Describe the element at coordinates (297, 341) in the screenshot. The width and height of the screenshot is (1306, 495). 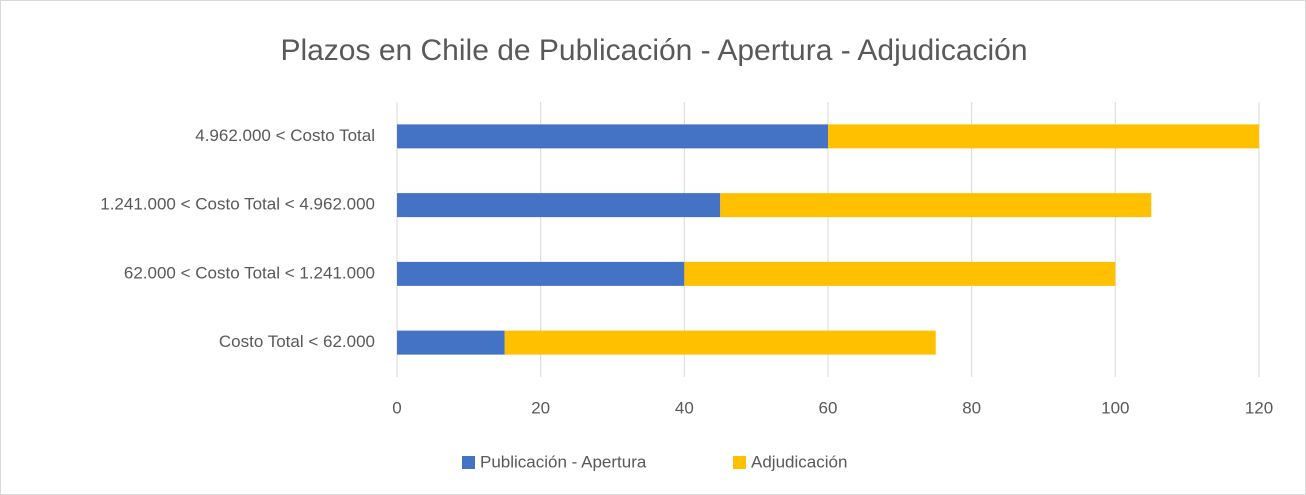
I see `y-tick-label: Costo Total < 62.000` at that location.